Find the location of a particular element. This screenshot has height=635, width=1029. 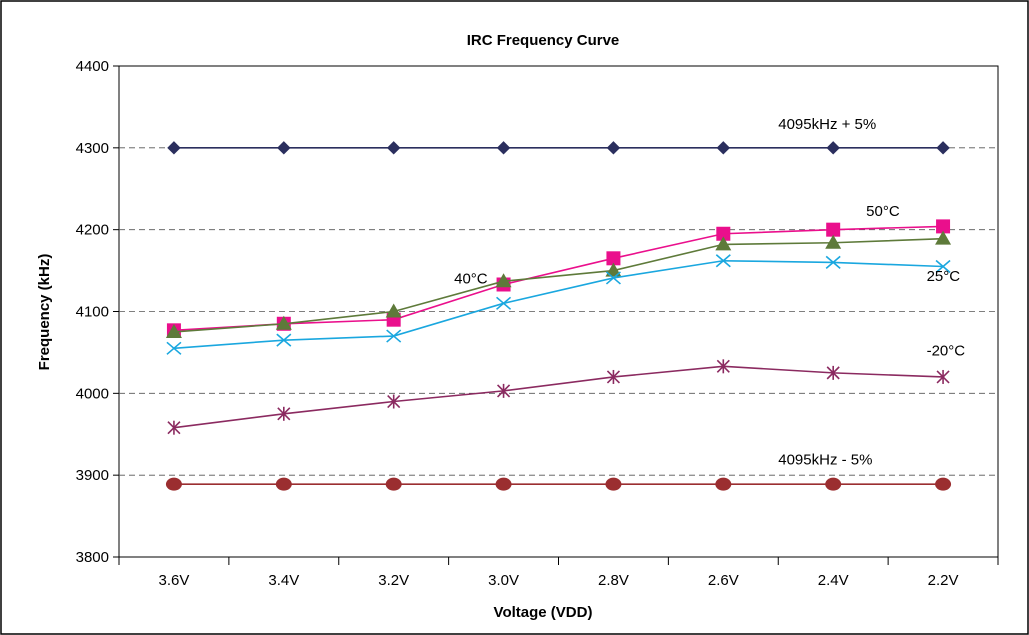

x-tick-label: 2.6V is located at coordinates (723, 580).